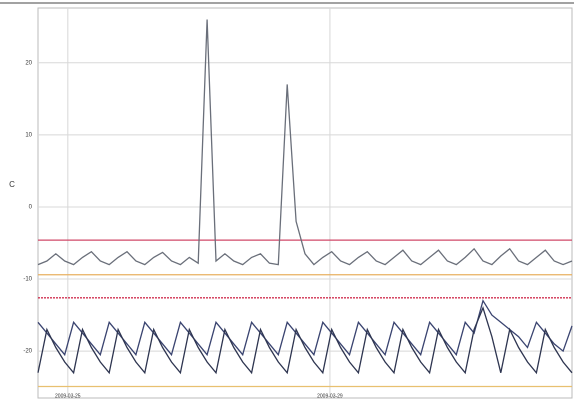 Image resolution: width=574 pixels, height=401 pixels. What do you see at coordinates (12, 184) in the screenshot?
I see `y-axis-label: C` at bounding box center [12, 184].